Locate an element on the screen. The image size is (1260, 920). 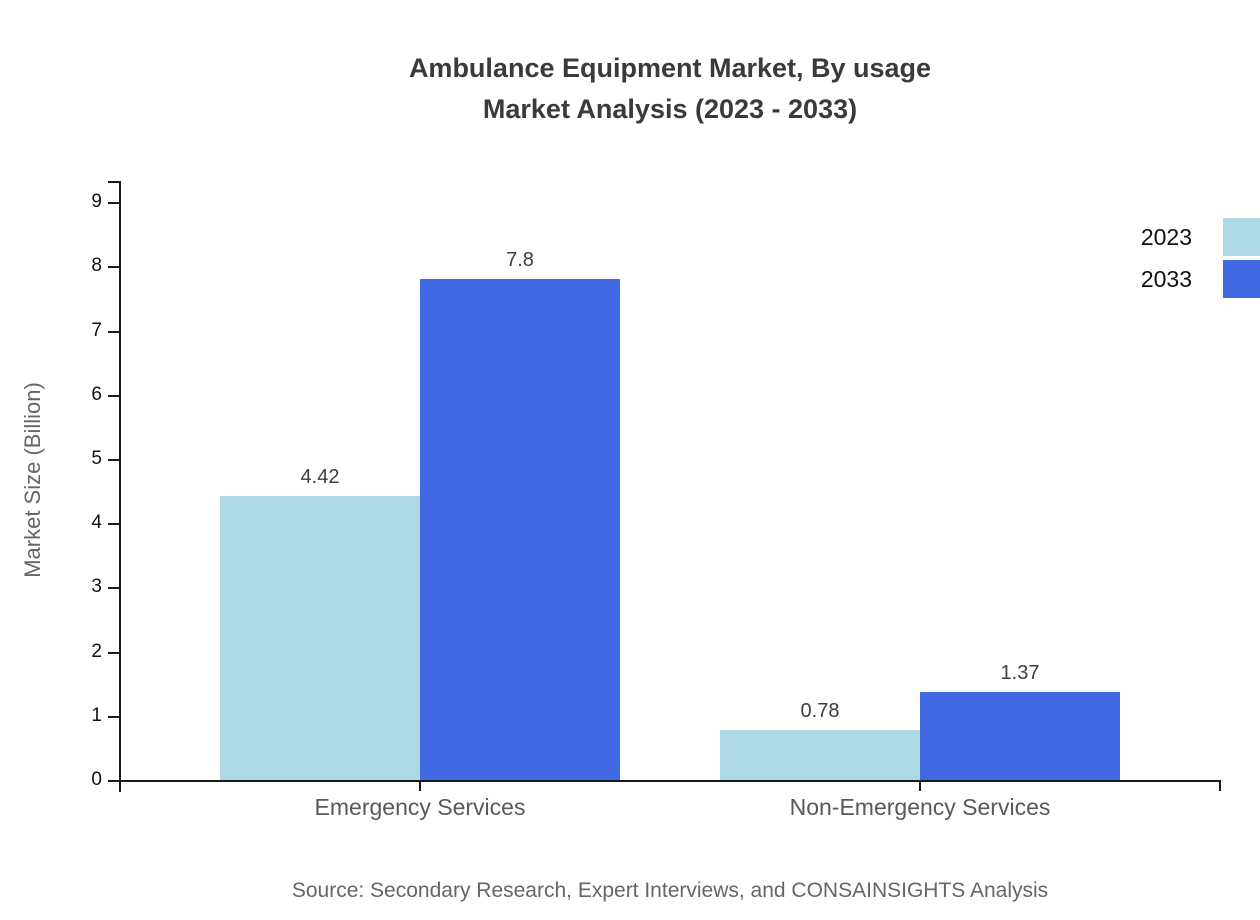
y-tick-label-7: 7 is located at coordinates (96, 330).